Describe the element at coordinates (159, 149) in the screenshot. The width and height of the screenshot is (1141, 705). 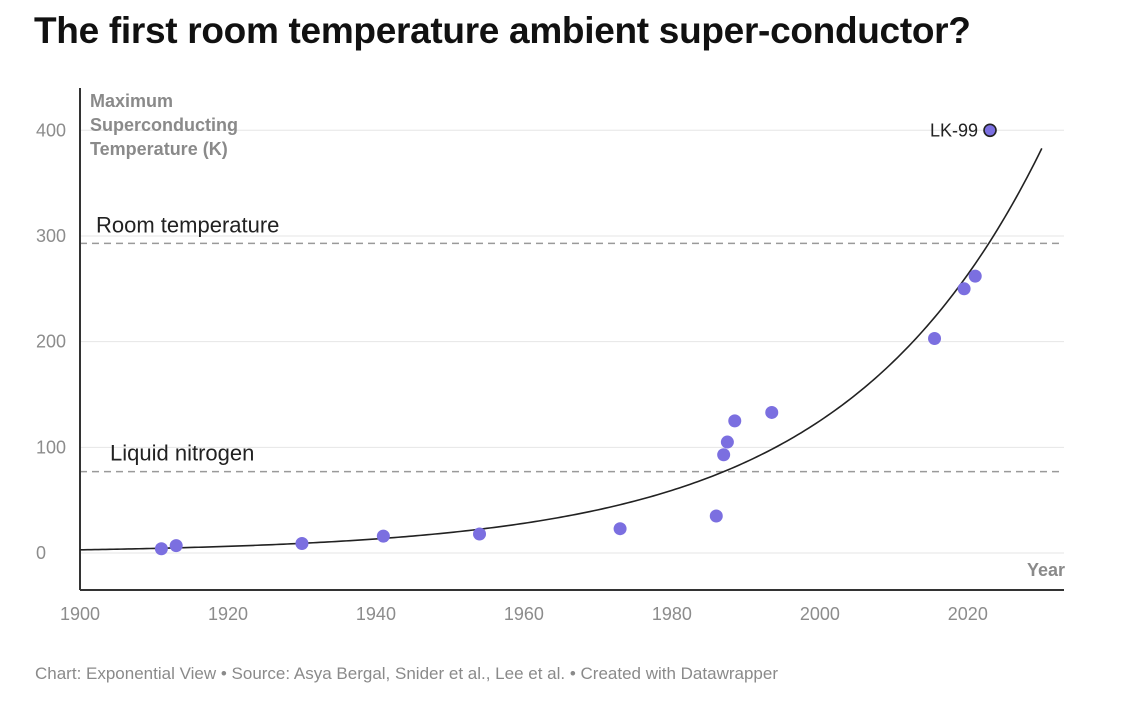
I see `y-axis-label-line: Temperature (K)` at that location.